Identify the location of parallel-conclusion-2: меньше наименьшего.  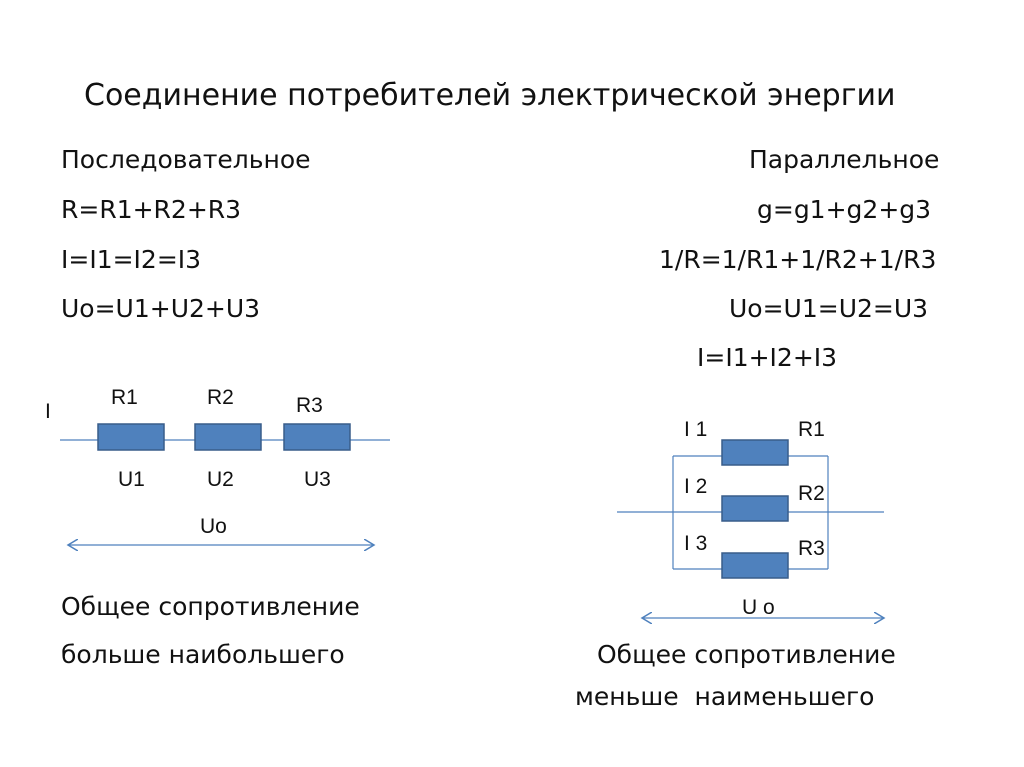
(725, 696).